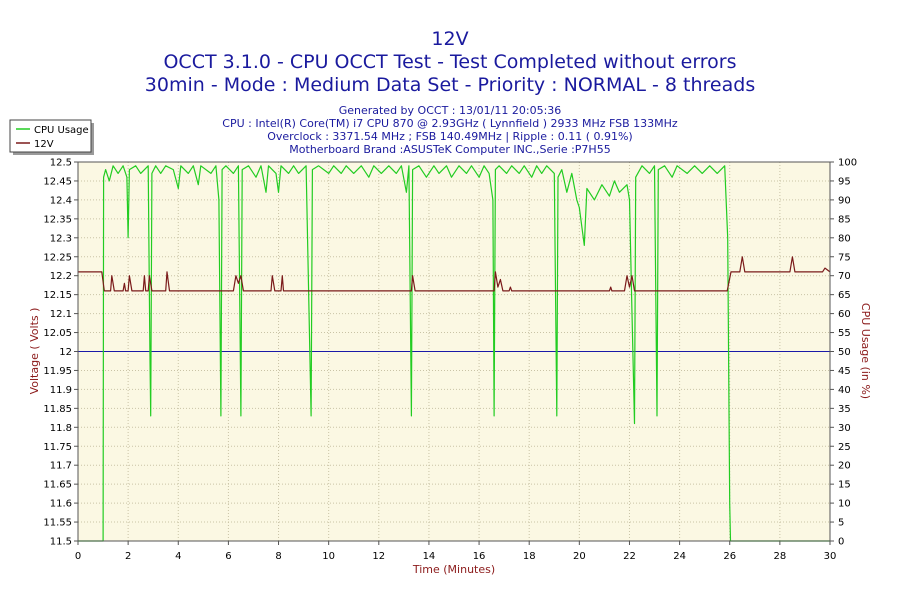 The image size is (900, 600). I want to click on y2-tick-label: 40, so click(844, 390).